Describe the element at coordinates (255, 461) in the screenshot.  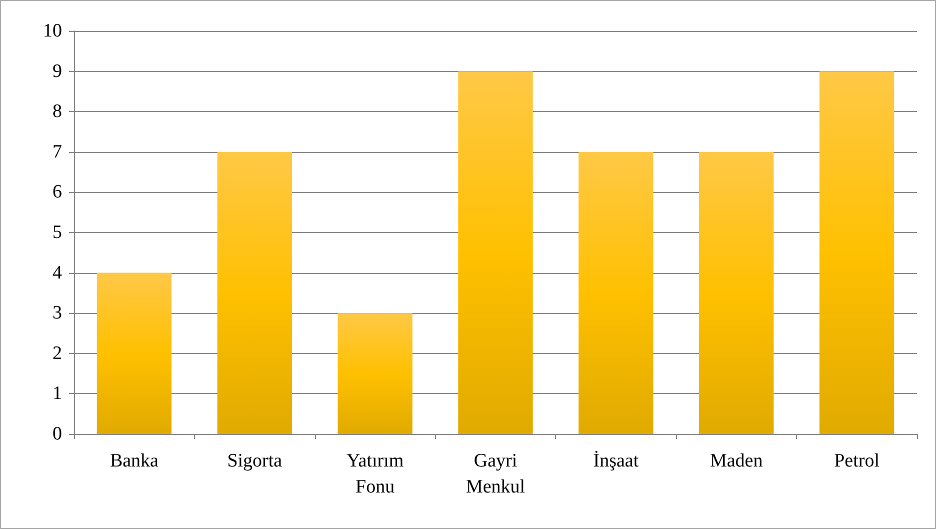
I see `x-tick-label: Sigorta` at that location.